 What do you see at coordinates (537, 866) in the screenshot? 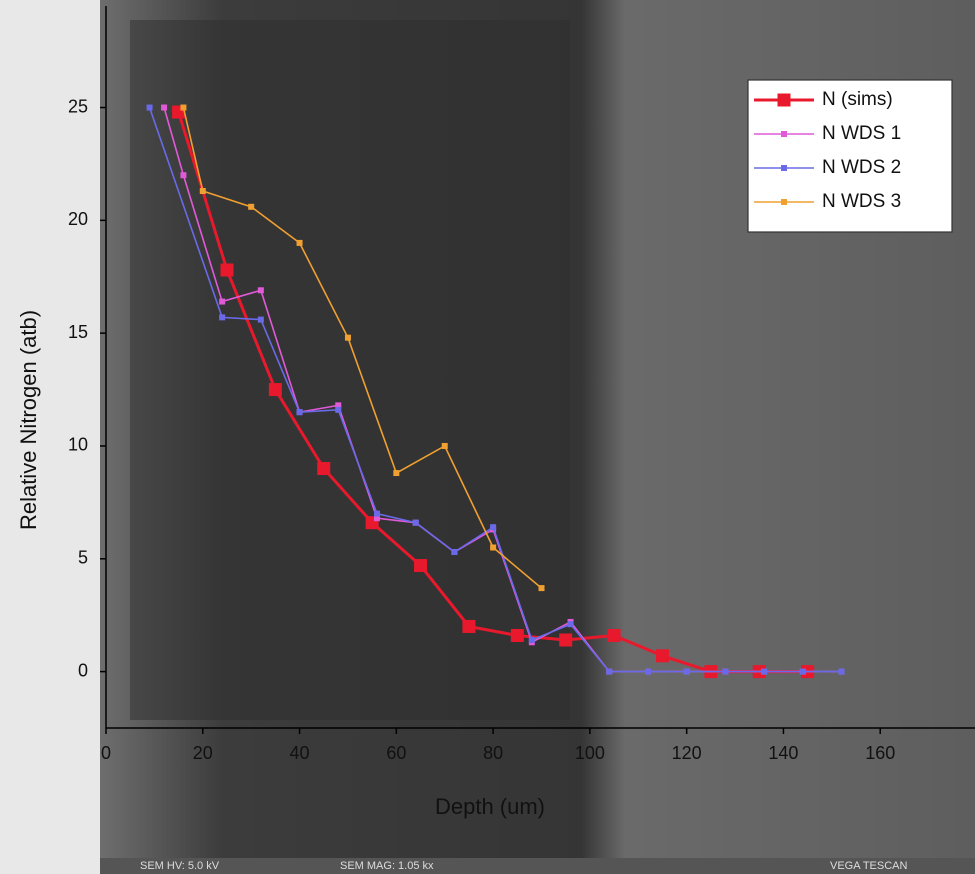
I see `footer-bar` at bounding box center [537, 866].